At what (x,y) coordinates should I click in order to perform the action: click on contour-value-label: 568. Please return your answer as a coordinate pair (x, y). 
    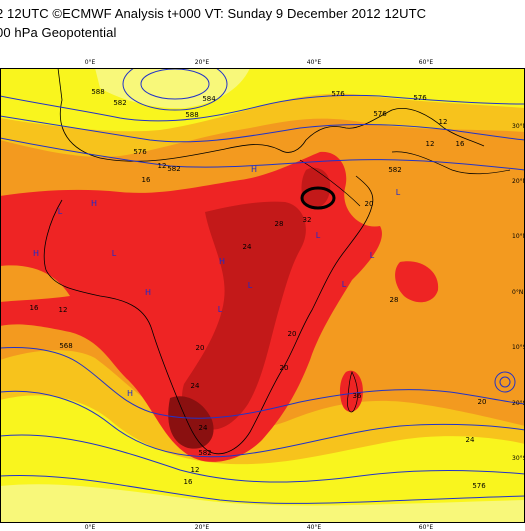
    Looking at the image, I should click on (65, 346).